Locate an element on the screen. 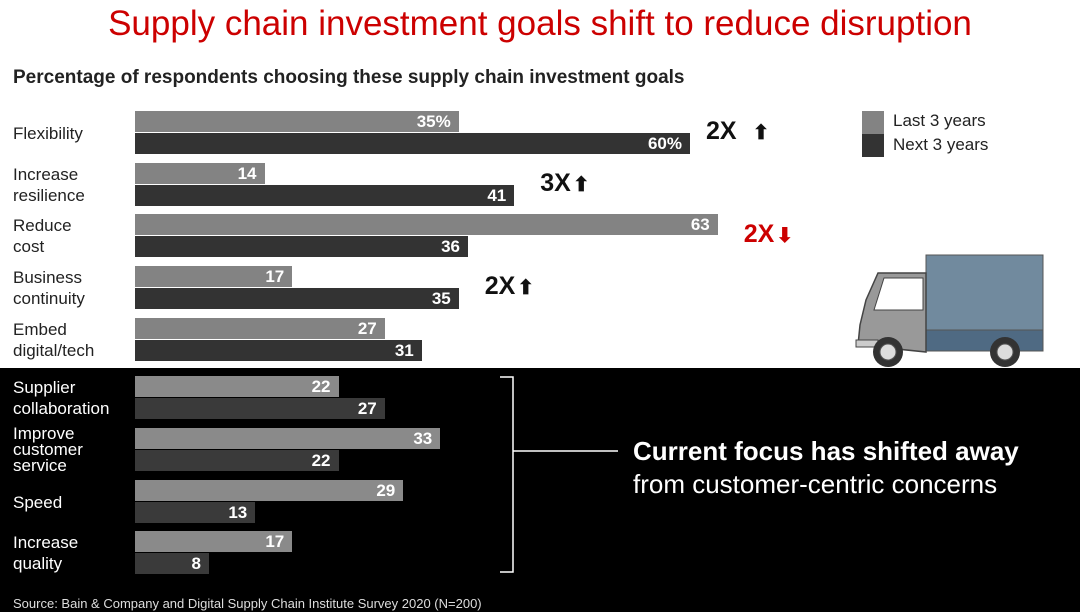 The width and height of the screenshot is (1080, 612). bar-last: 63 is located at coordinates (426, 224).